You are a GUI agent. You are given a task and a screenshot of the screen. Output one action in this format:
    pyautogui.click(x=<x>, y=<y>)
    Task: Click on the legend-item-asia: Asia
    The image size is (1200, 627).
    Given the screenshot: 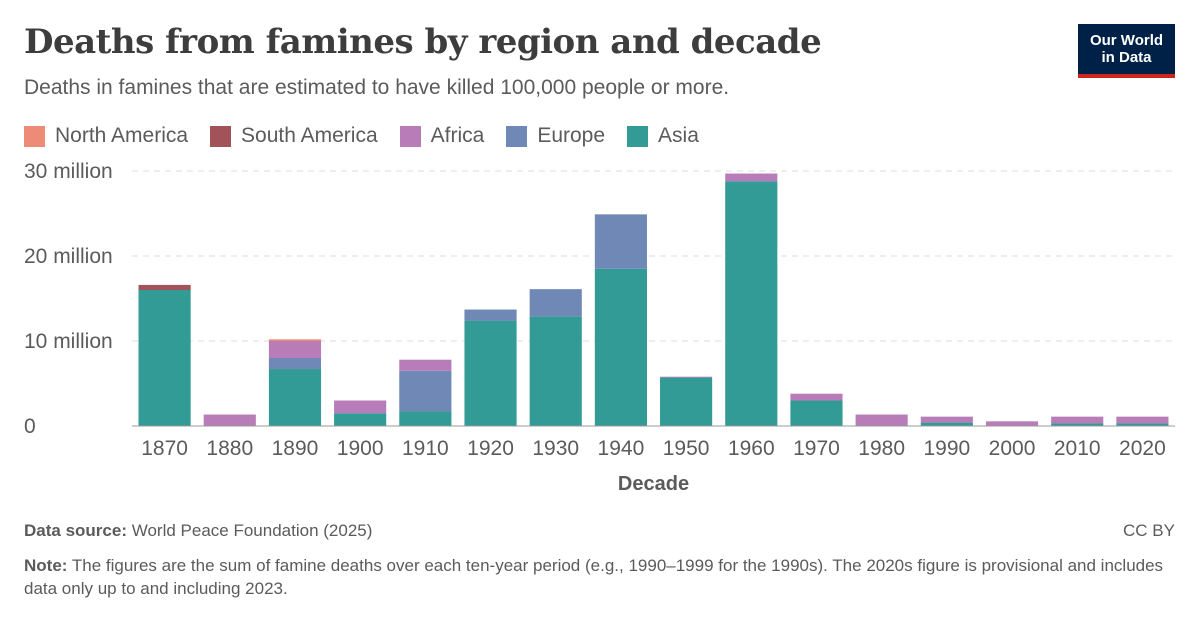 What is the action you would take?
    pyautogui.click(x=663, y=136)
    